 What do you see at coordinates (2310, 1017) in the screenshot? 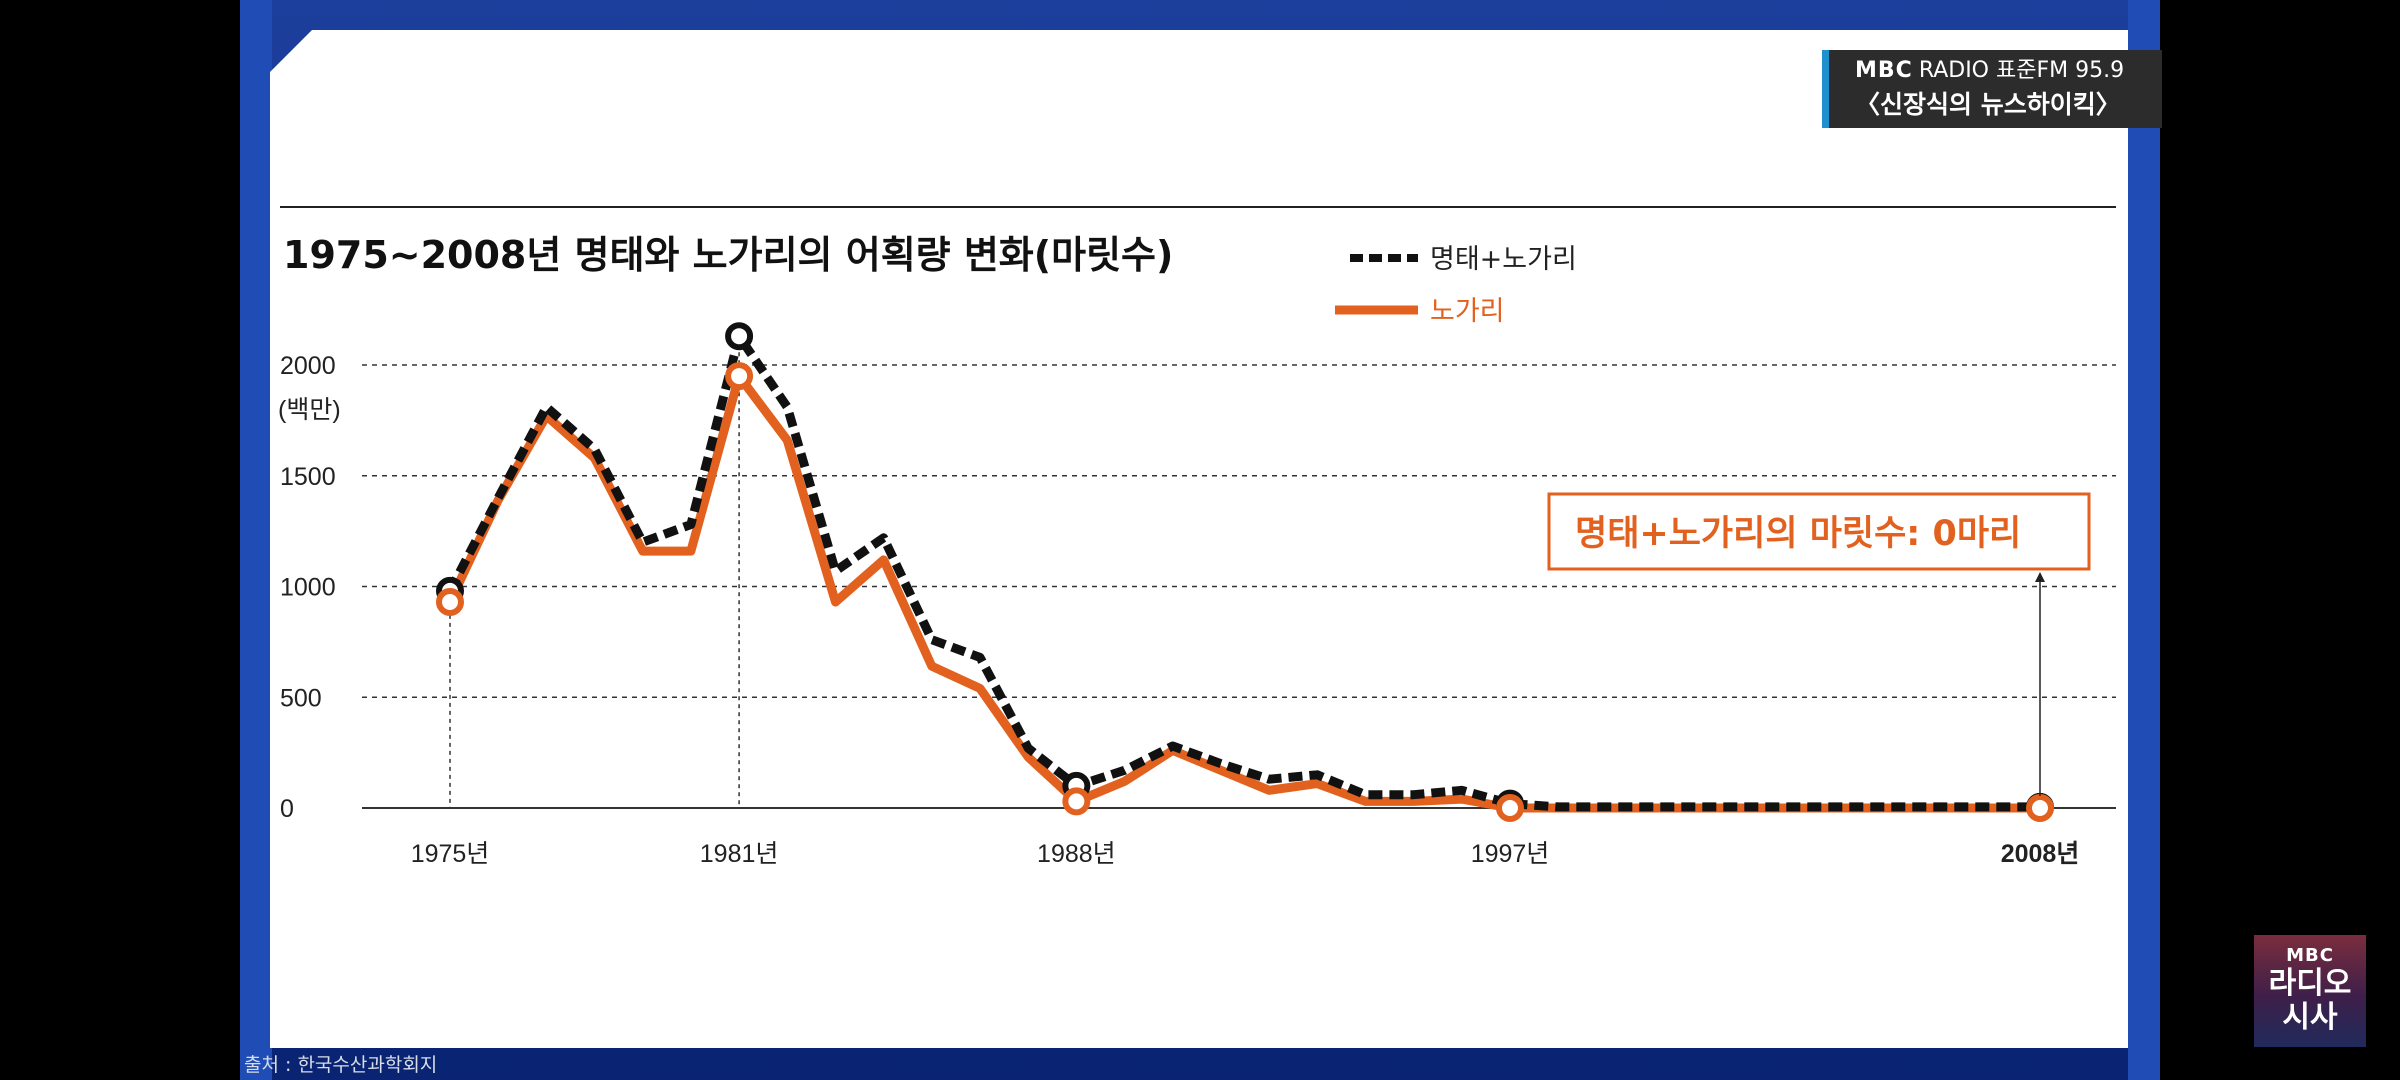
I see `logo-line2: 시사` at bounding box center [2310, 1017].